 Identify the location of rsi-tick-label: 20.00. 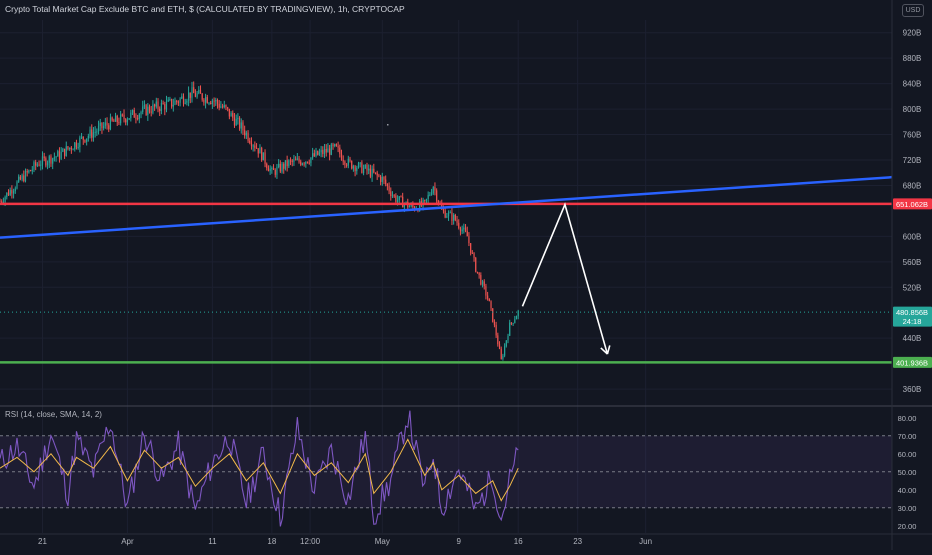
(907, 526).